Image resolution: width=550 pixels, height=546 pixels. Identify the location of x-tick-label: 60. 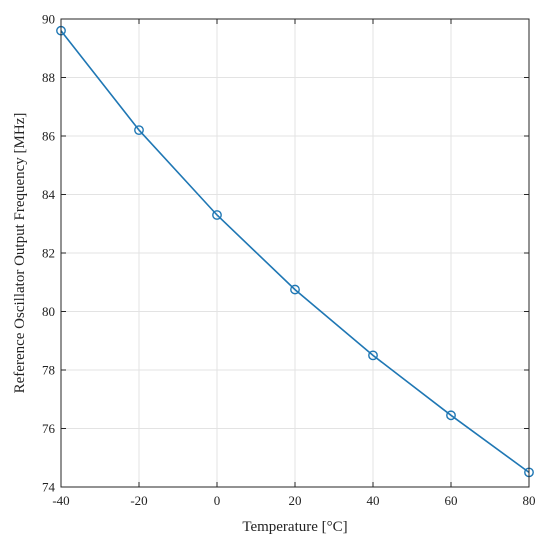
(451, 500).